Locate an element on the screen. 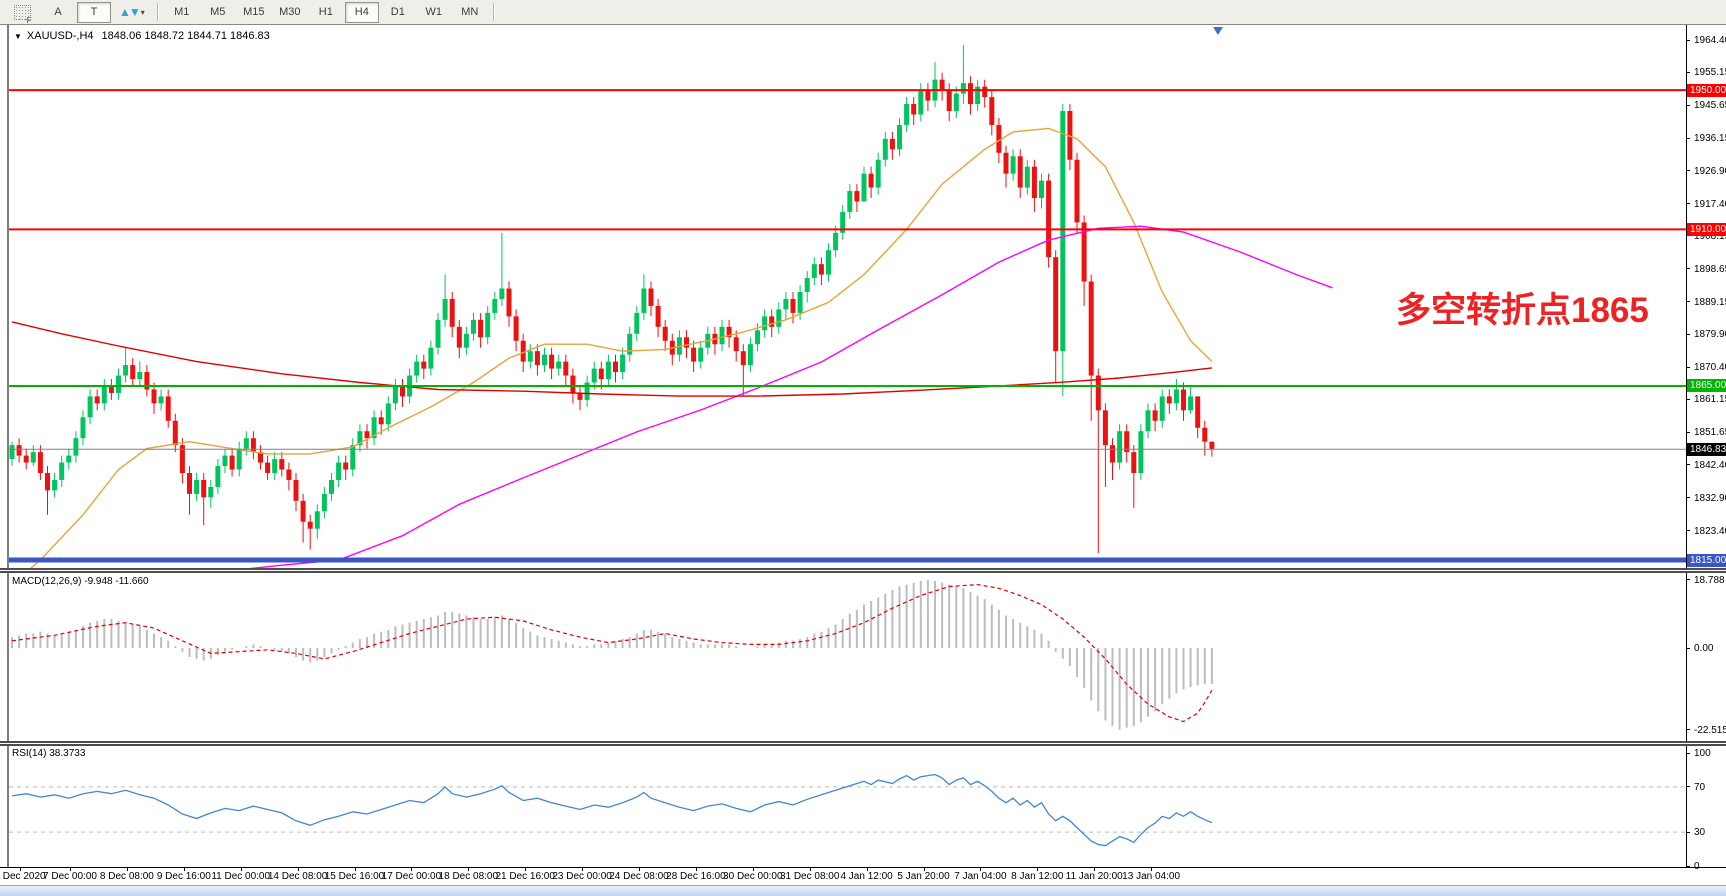 This screenshot has height=896, width=1726. macd-pane is located at coordinates (612, 654).